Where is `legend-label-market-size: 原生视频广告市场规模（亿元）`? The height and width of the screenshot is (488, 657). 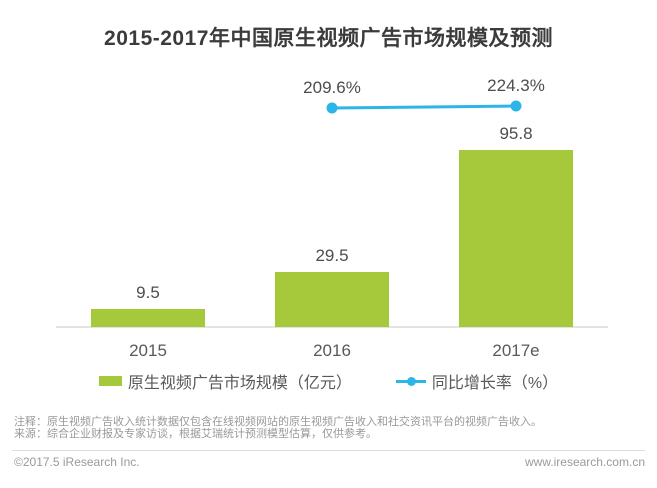
legend-label-market-size: 原生视频广告市场规模（亿元） is located at coordinates (239, 383).